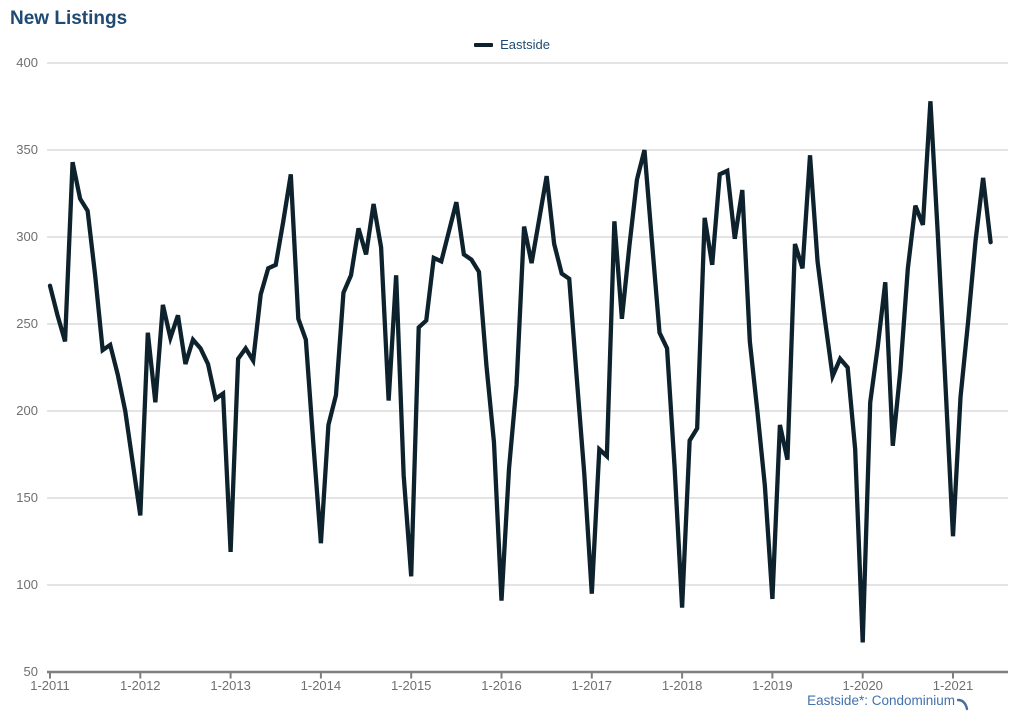  Describe the element at coordinates (953, 685) in the screenshot. I see `x-tick-label-1-2021: 1-2021` at that location.